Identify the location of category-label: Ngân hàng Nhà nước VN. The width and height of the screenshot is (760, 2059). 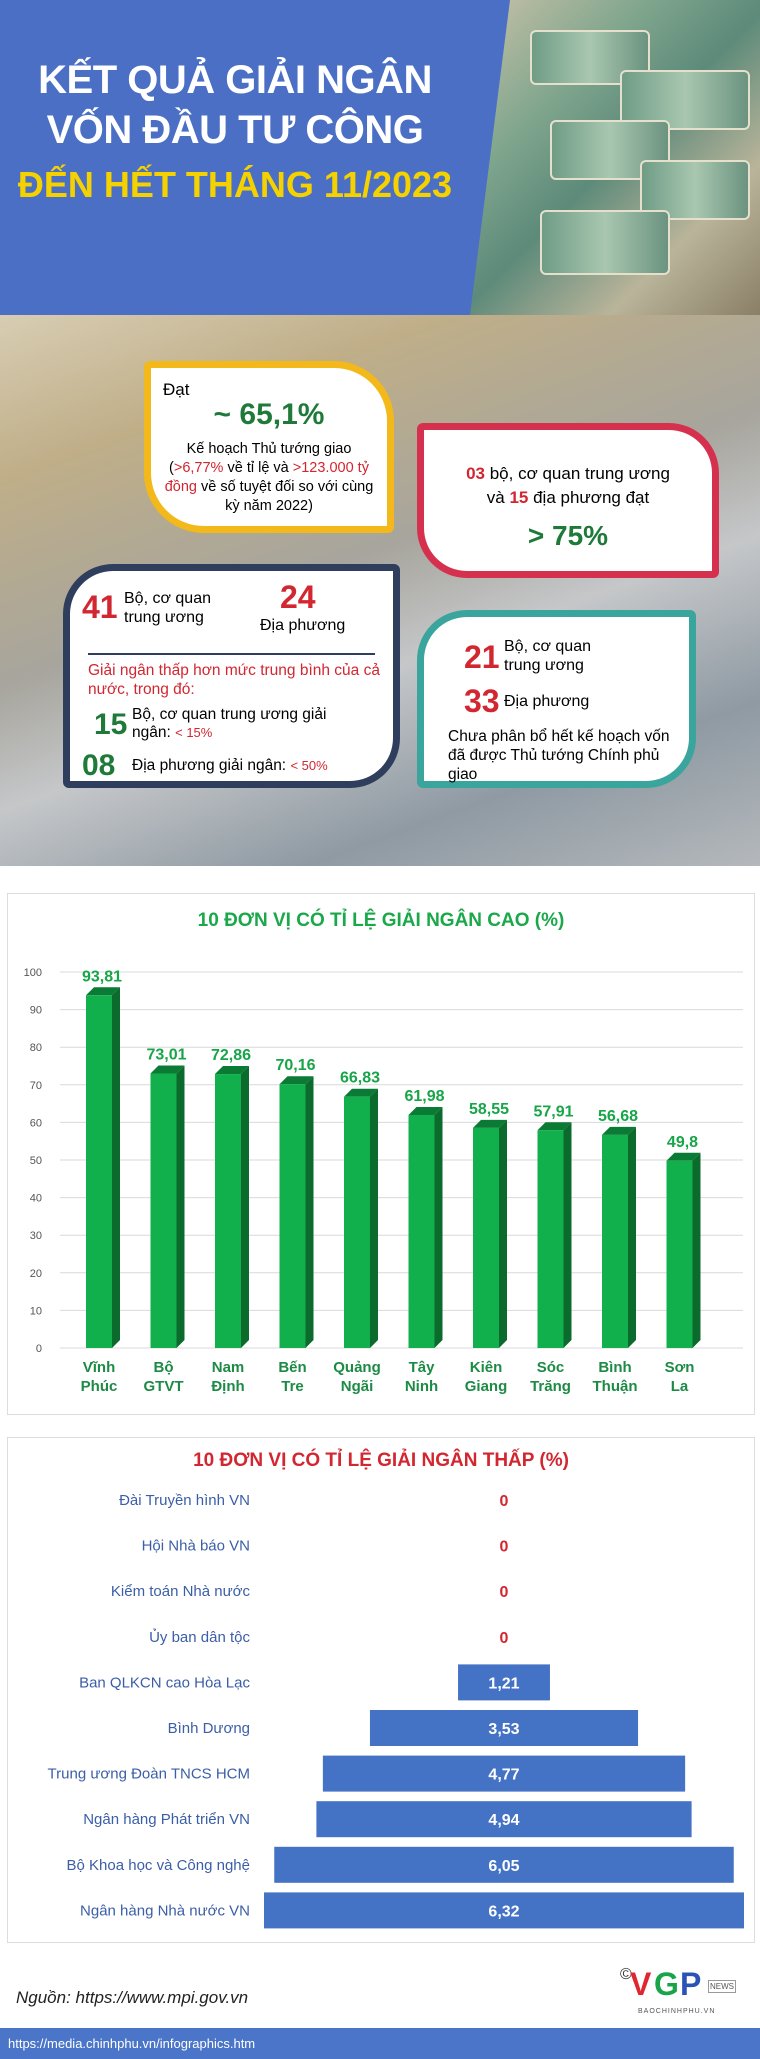
(165, 1910).